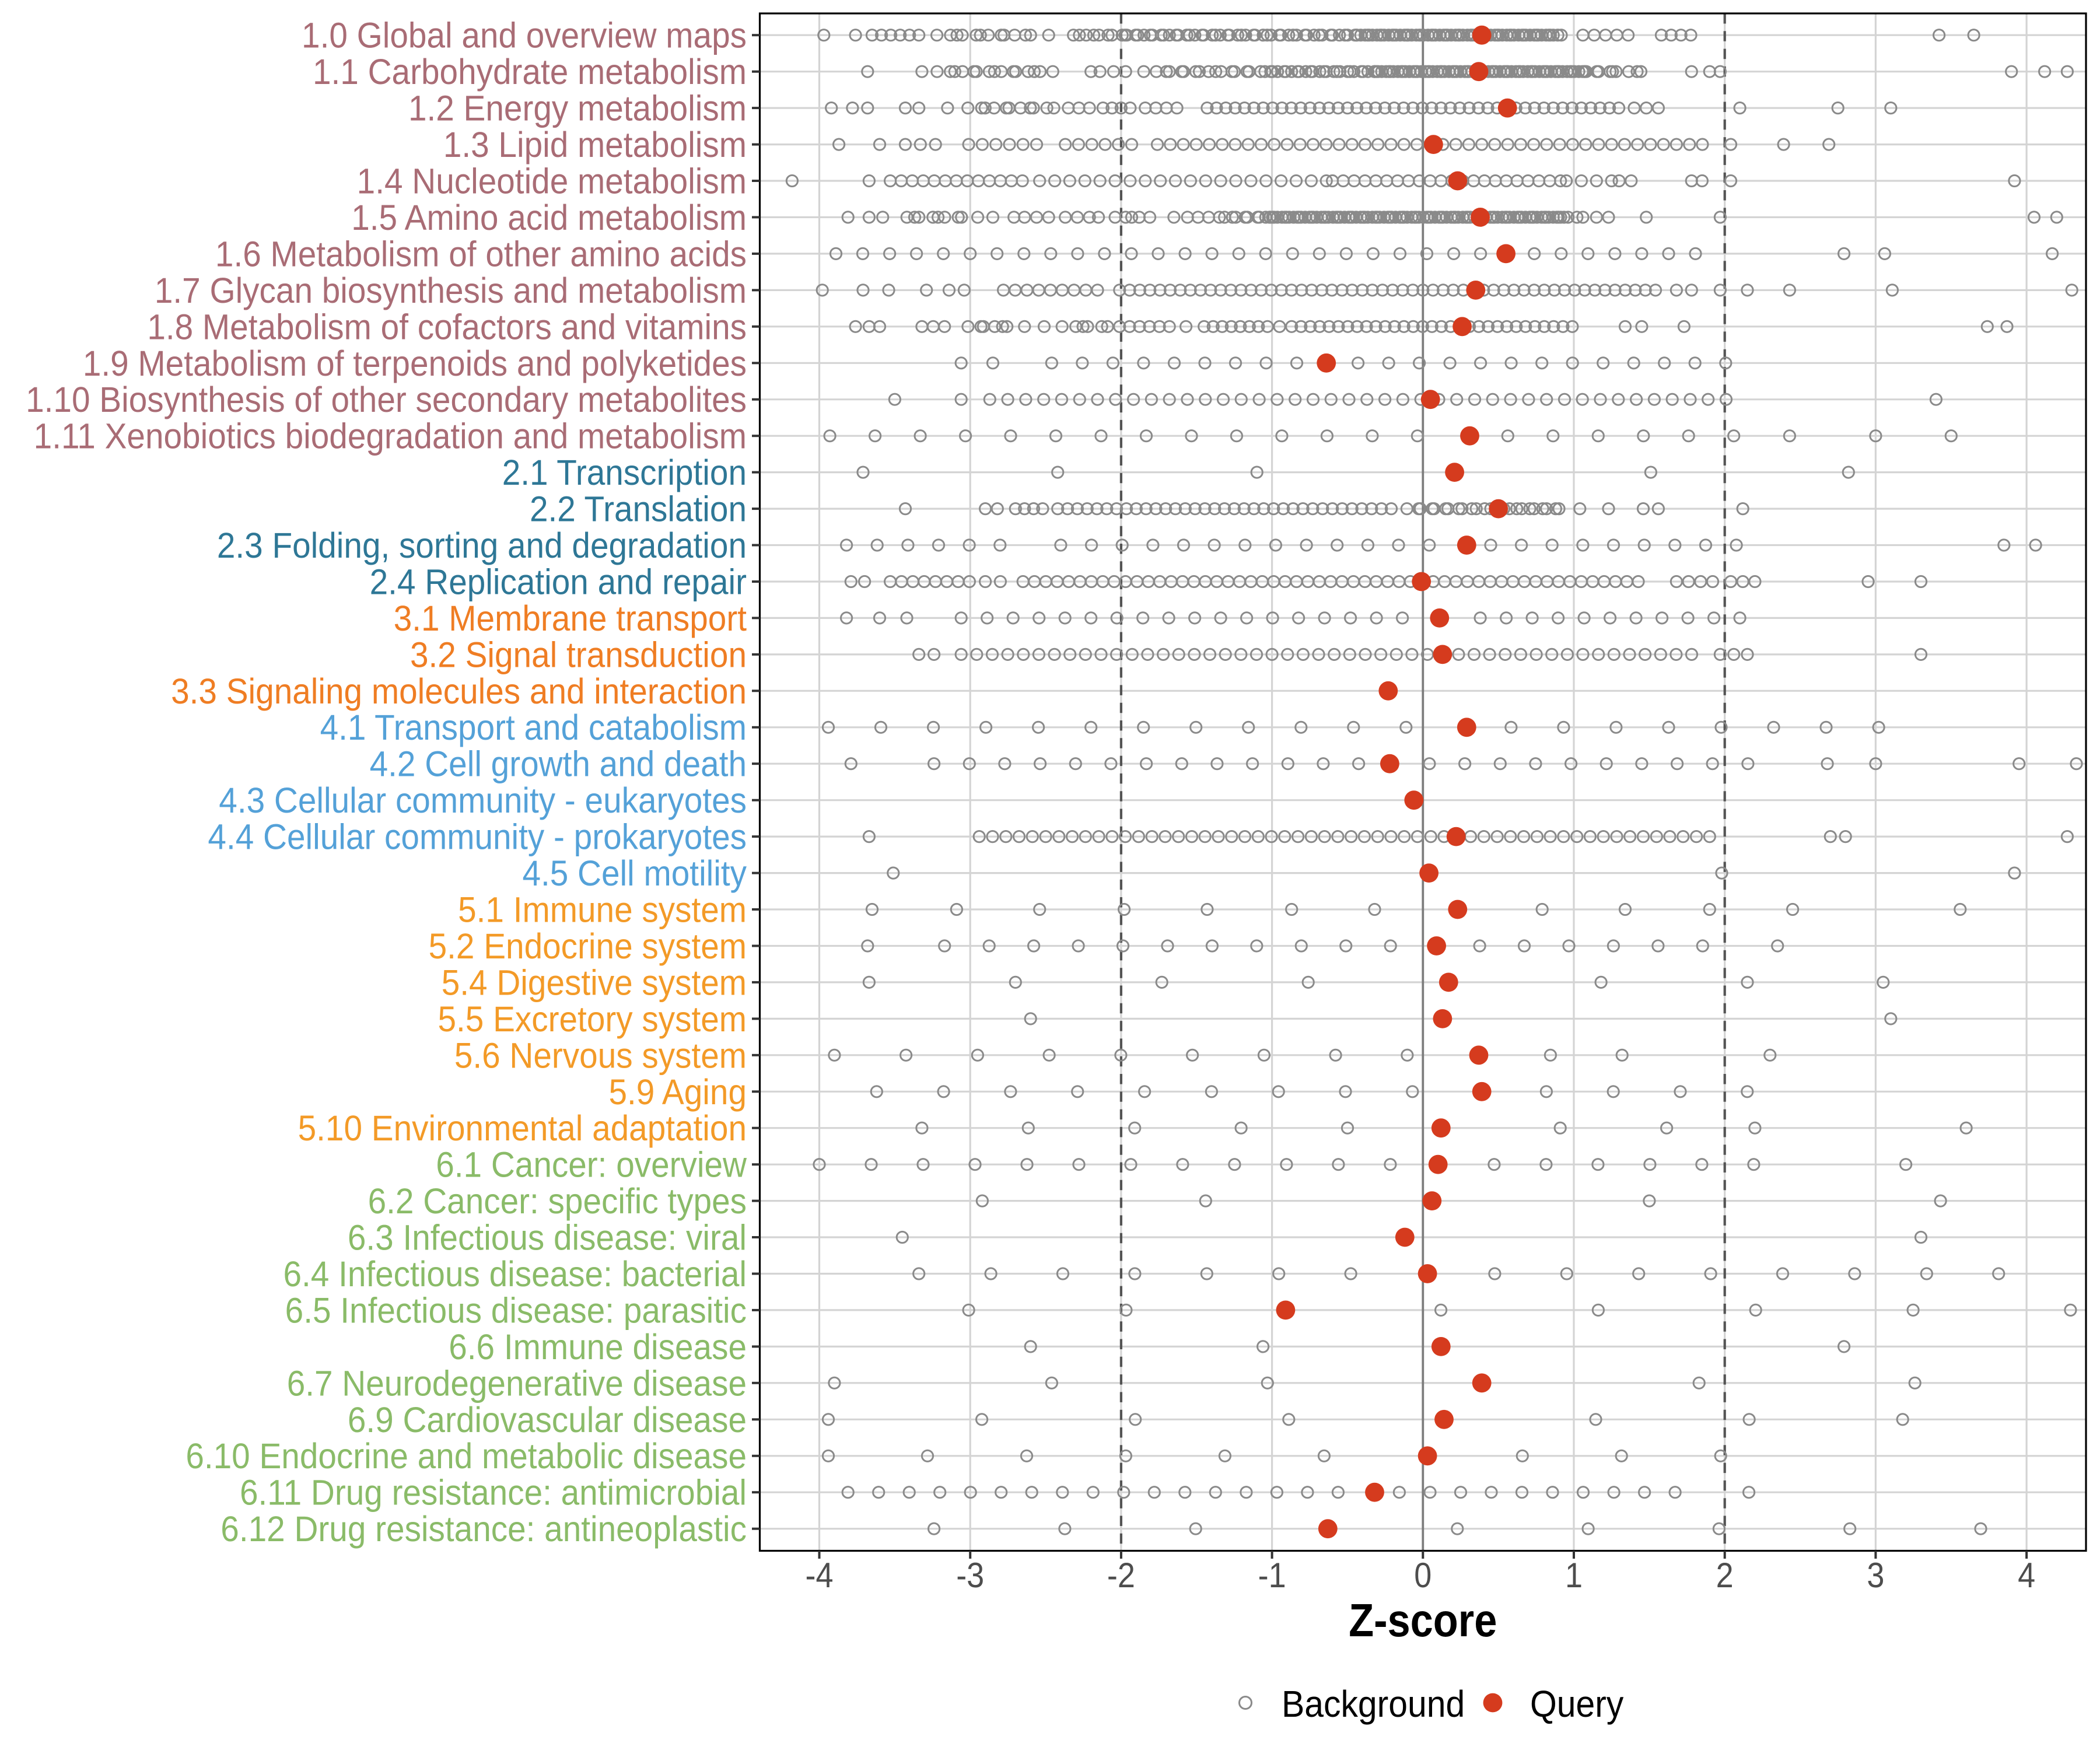 The height and width of the screenshot is (1750, 2100). Describe the element at coordinates (1574, 1575) in the screenshot. I see `svg-text: 1` at that location.